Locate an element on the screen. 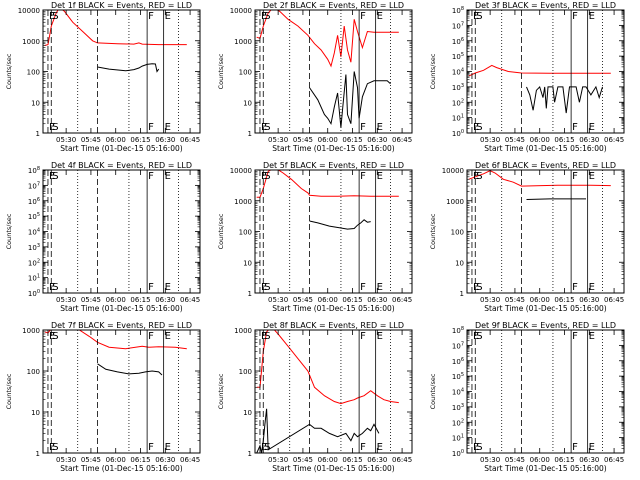 The image size is (640, 480). chart-title: Det 7f BLACK = Events, RED = LLD is located at coordinates (121, 325).